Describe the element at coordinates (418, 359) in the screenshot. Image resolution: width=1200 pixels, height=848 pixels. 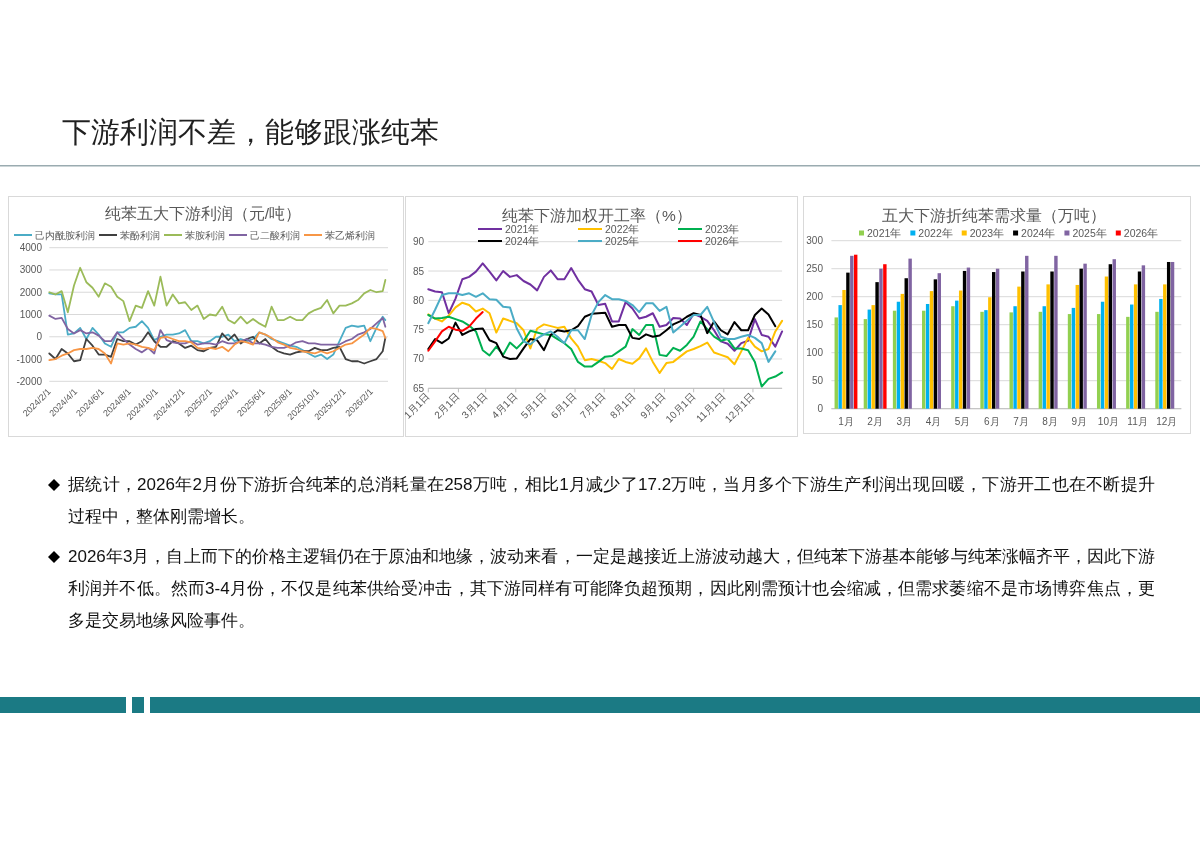
I see `y-tick-label: 70` at that location.